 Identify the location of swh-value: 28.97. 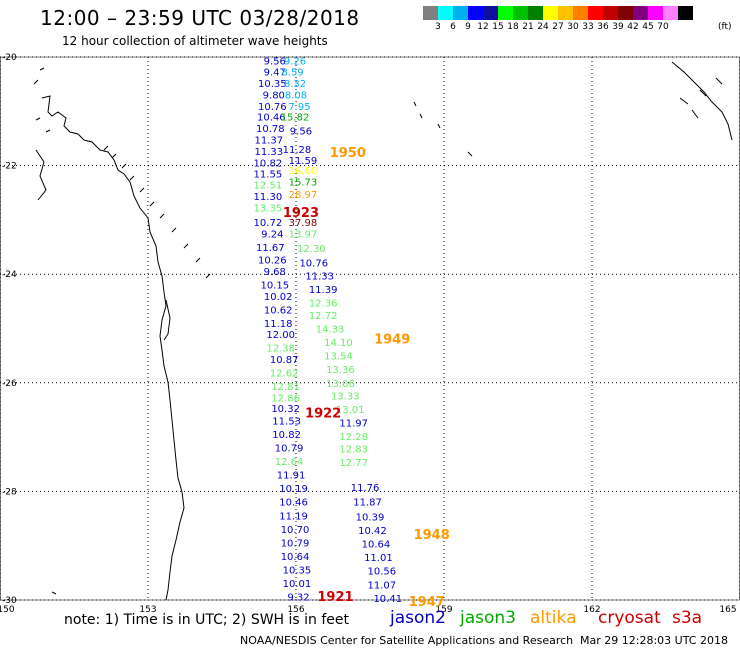
(303, 195).